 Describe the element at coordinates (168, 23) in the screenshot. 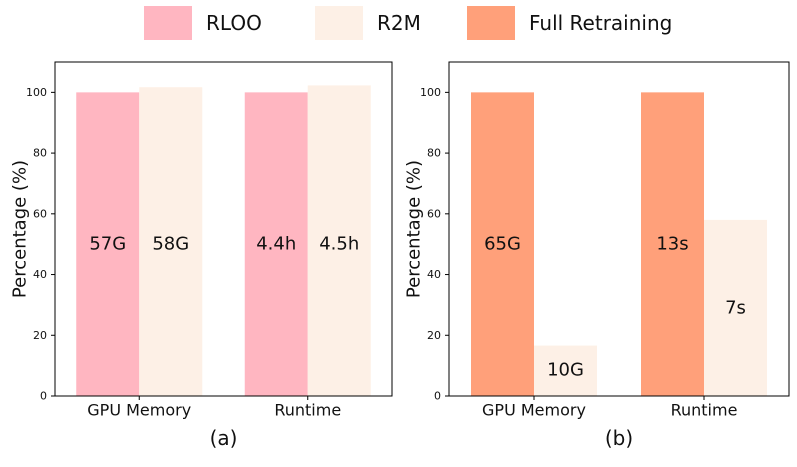

I see `legend-swatch-rloo` at that location.